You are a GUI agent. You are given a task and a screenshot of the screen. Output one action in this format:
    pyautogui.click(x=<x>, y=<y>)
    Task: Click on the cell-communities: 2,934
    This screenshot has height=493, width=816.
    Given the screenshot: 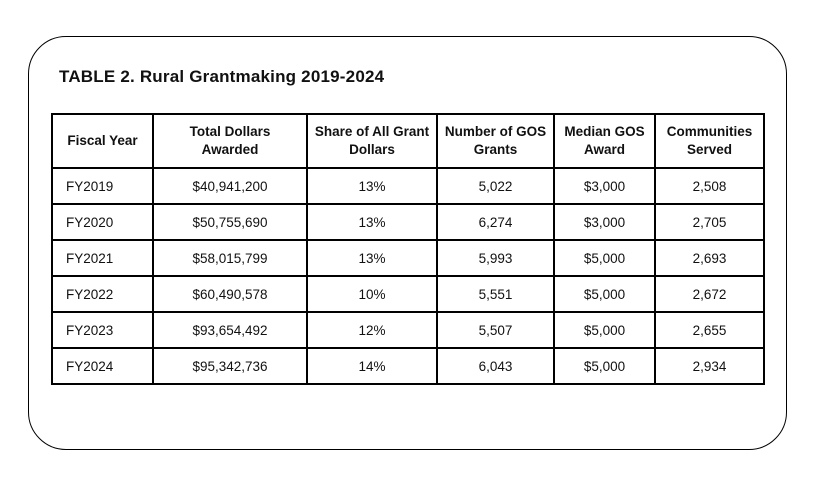 What is the action you would take?
    pyautogui.click(x=709, y=366)
    